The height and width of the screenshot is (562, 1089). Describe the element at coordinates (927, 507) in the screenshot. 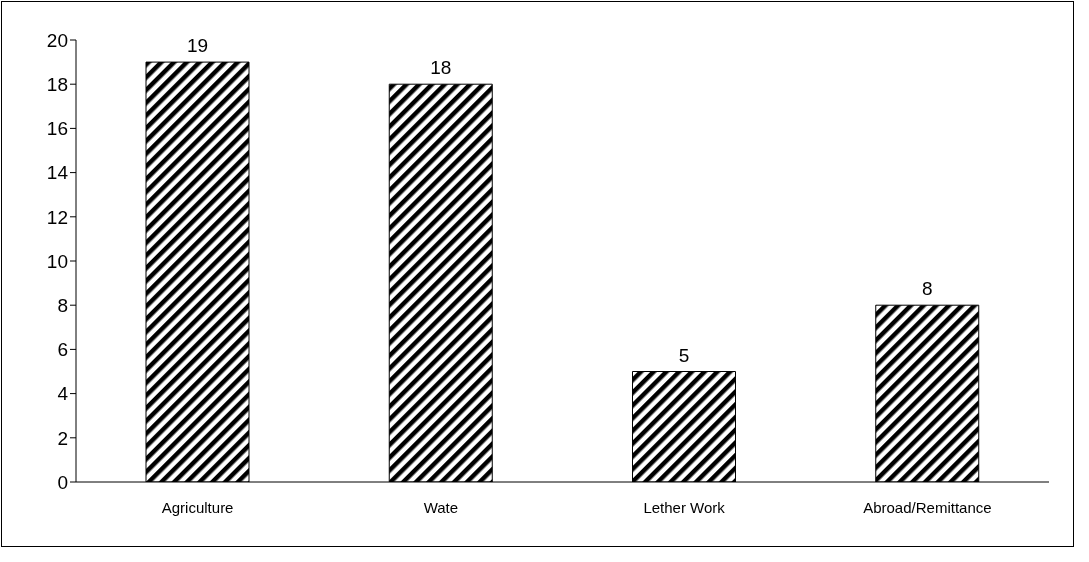

I see `x-tick-label: Abroad/Remittance` at that location.